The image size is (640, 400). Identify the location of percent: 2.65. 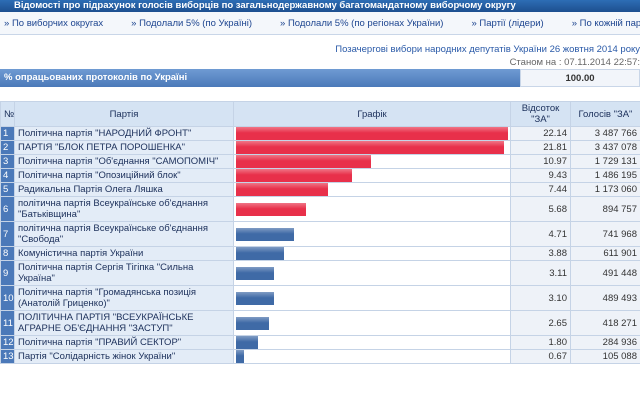
(540, 323).